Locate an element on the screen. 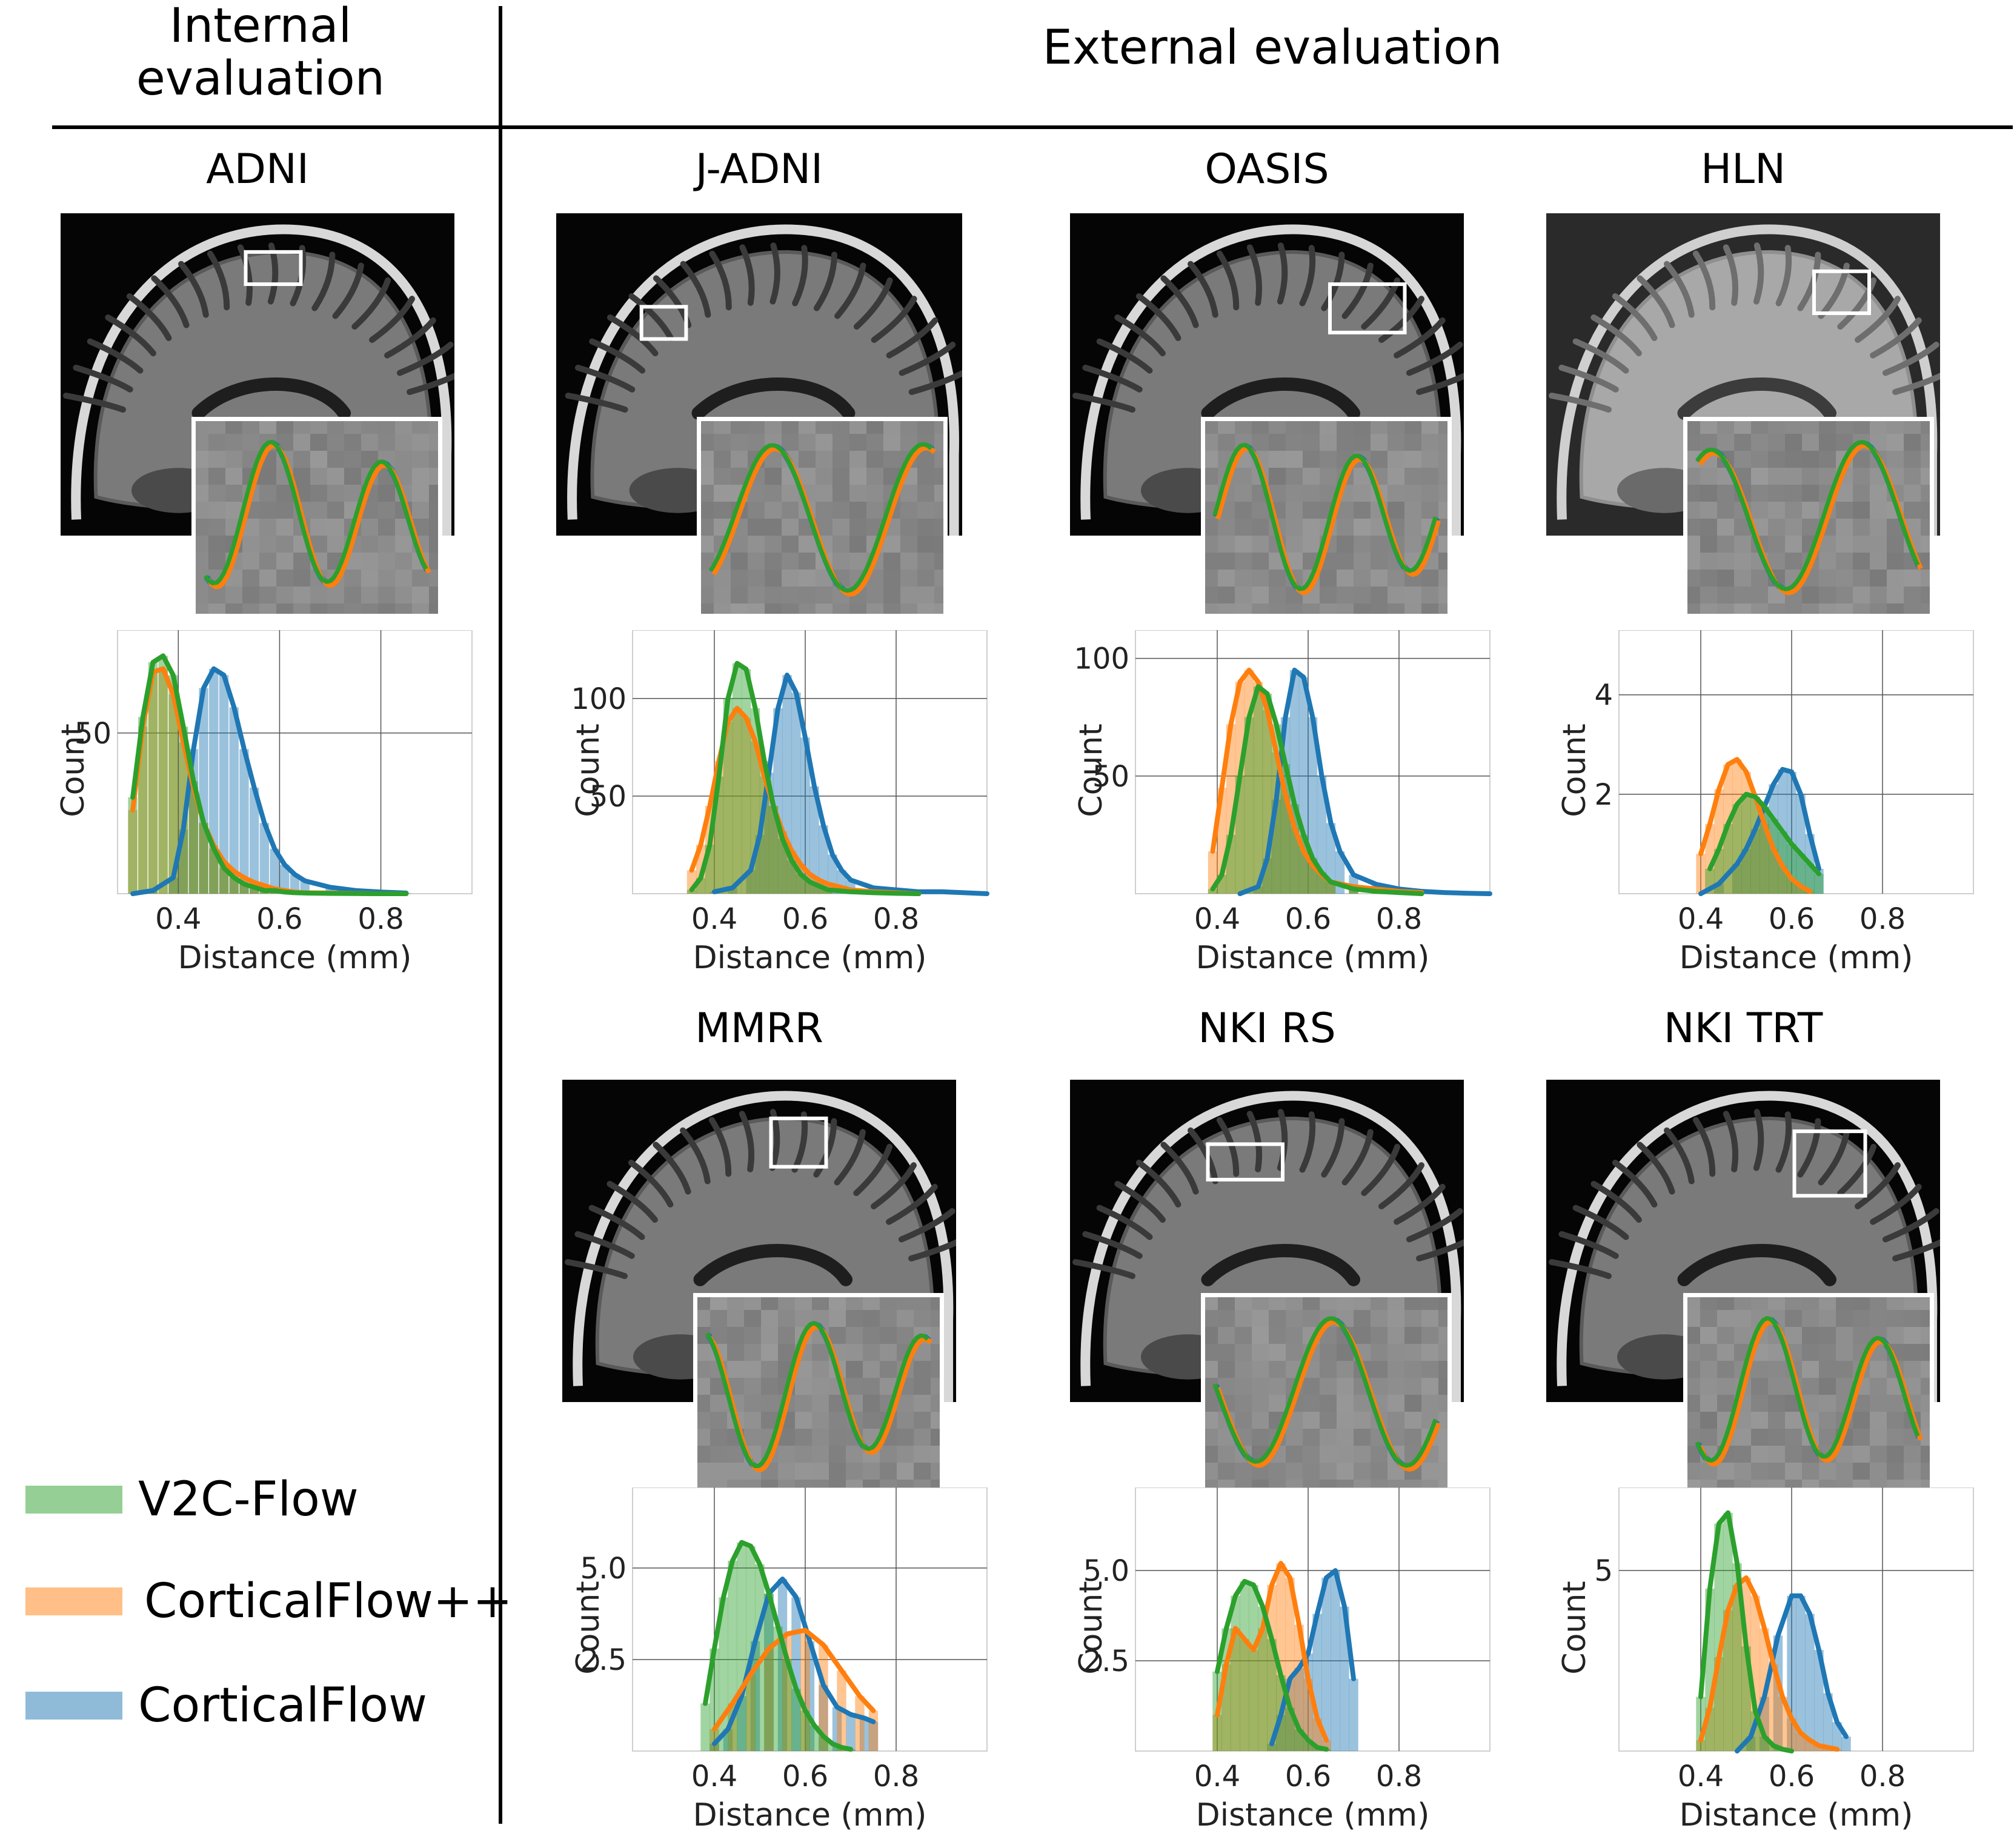 The image size is (2014, 1848). y-tick-label: 4 is located at coordinates (1603, 696).